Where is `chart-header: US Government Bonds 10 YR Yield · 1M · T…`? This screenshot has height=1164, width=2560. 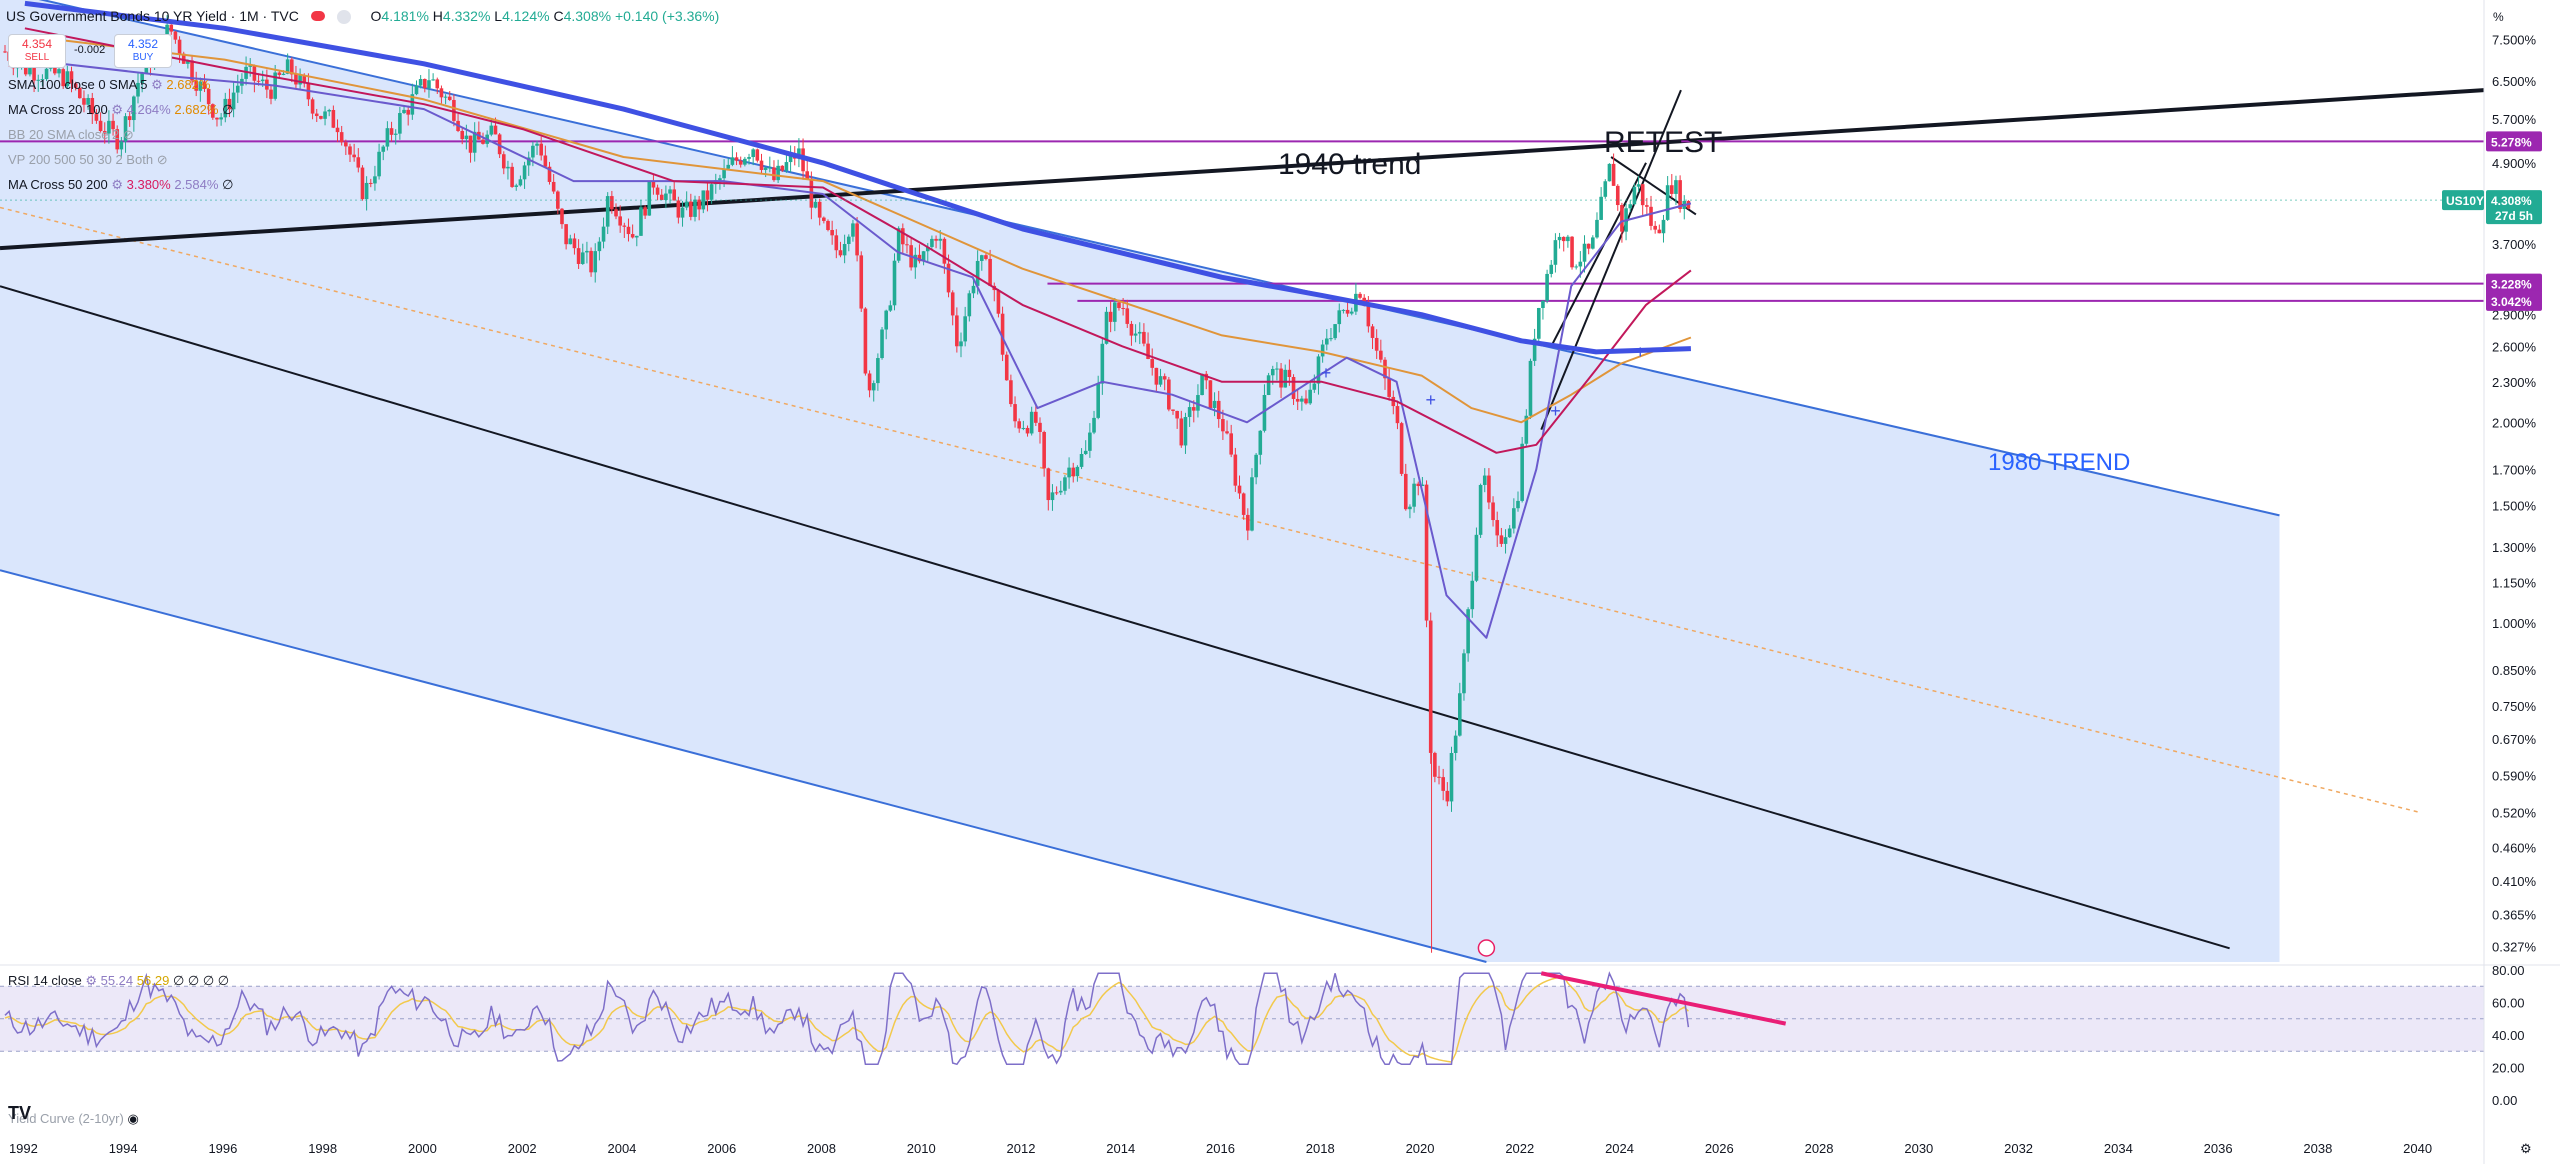 chart-header: US Government Bonds 10 YR Yield · 1M · T… is located at coordinates (362, 16).